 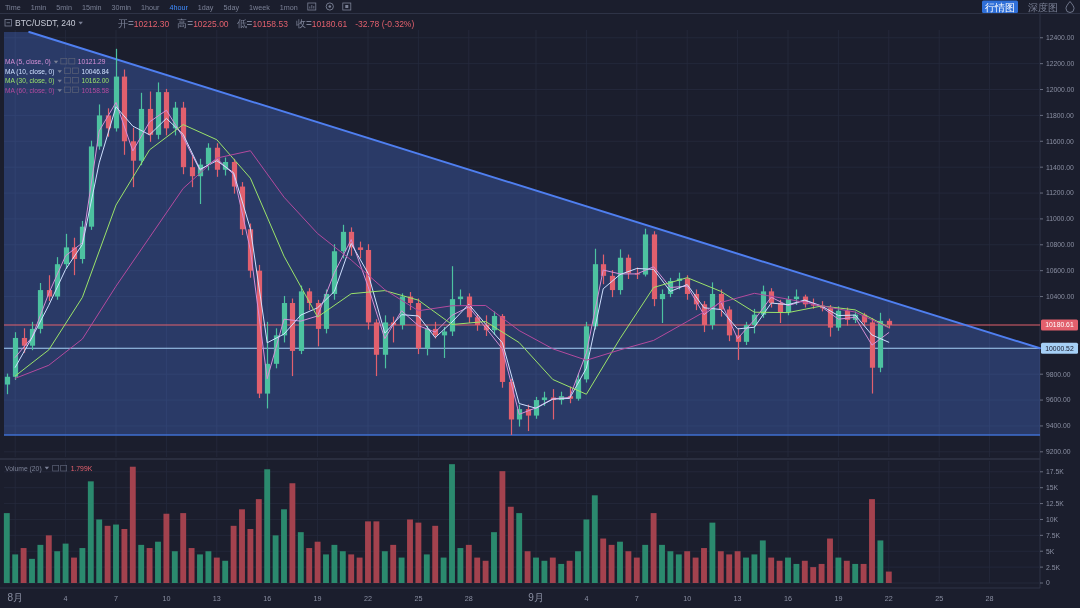 What do you see at coordinates (45, 23) in the screenshot?
I see `chart-title: BTC/USDT, 240` at bounding box center [45, 23].